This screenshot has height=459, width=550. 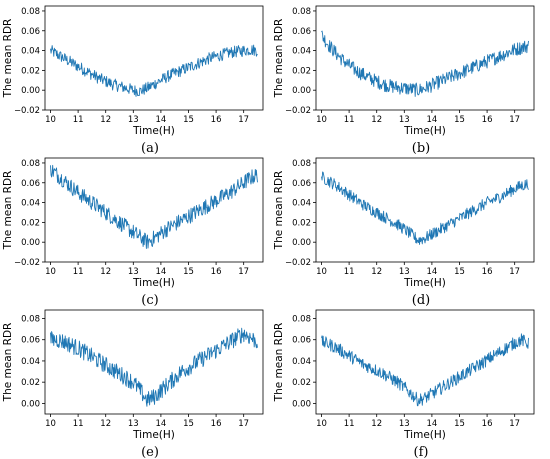 I want to click on panel-caption: (e), so click(x=150, y=452).